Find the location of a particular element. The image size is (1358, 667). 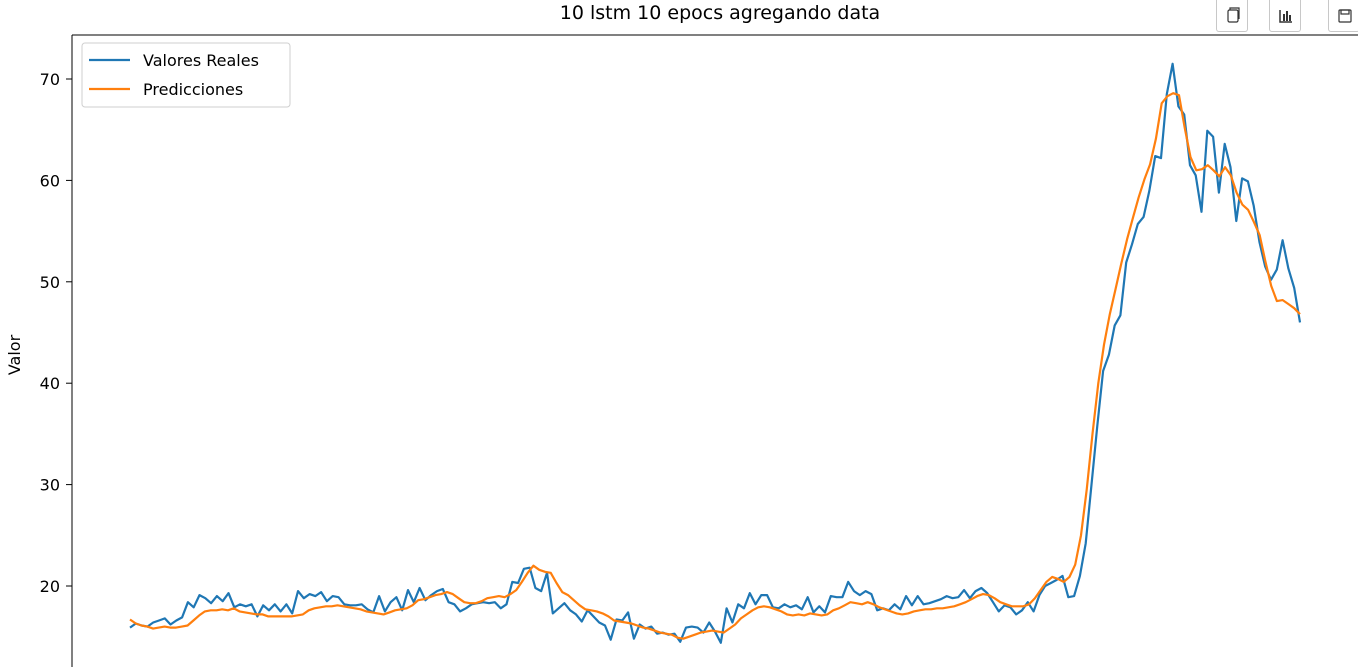

legend: Valores Reales Predicciones is located at coordinates (186, 75).